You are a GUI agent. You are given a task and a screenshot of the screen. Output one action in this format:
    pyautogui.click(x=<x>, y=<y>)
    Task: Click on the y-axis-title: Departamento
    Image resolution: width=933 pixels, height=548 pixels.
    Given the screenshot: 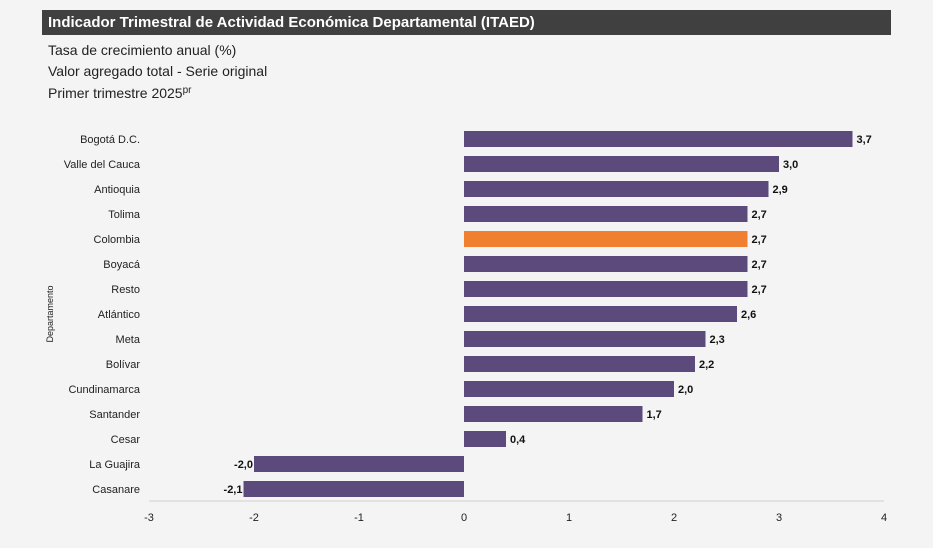 What is the action you would take?
    pyautogui.click(x=50, y=313)
    